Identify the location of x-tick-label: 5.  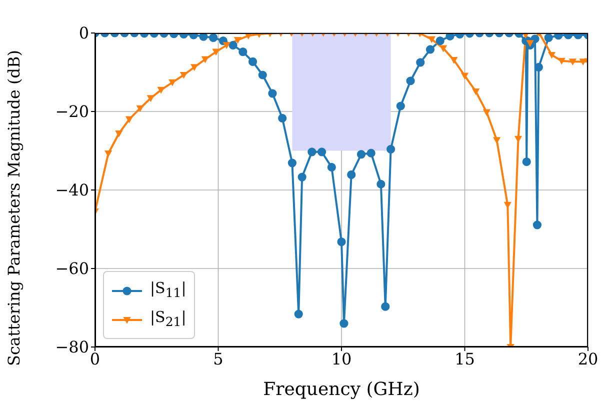
(218, 358).